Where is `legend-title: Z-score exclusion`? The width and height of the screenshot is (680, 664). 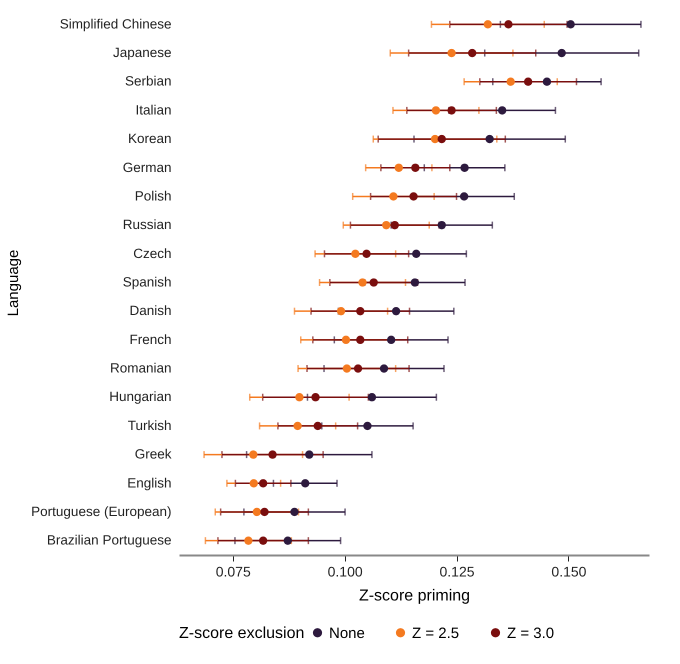 legend-title: Z-score exclusion is located at coordinates (241, 633).